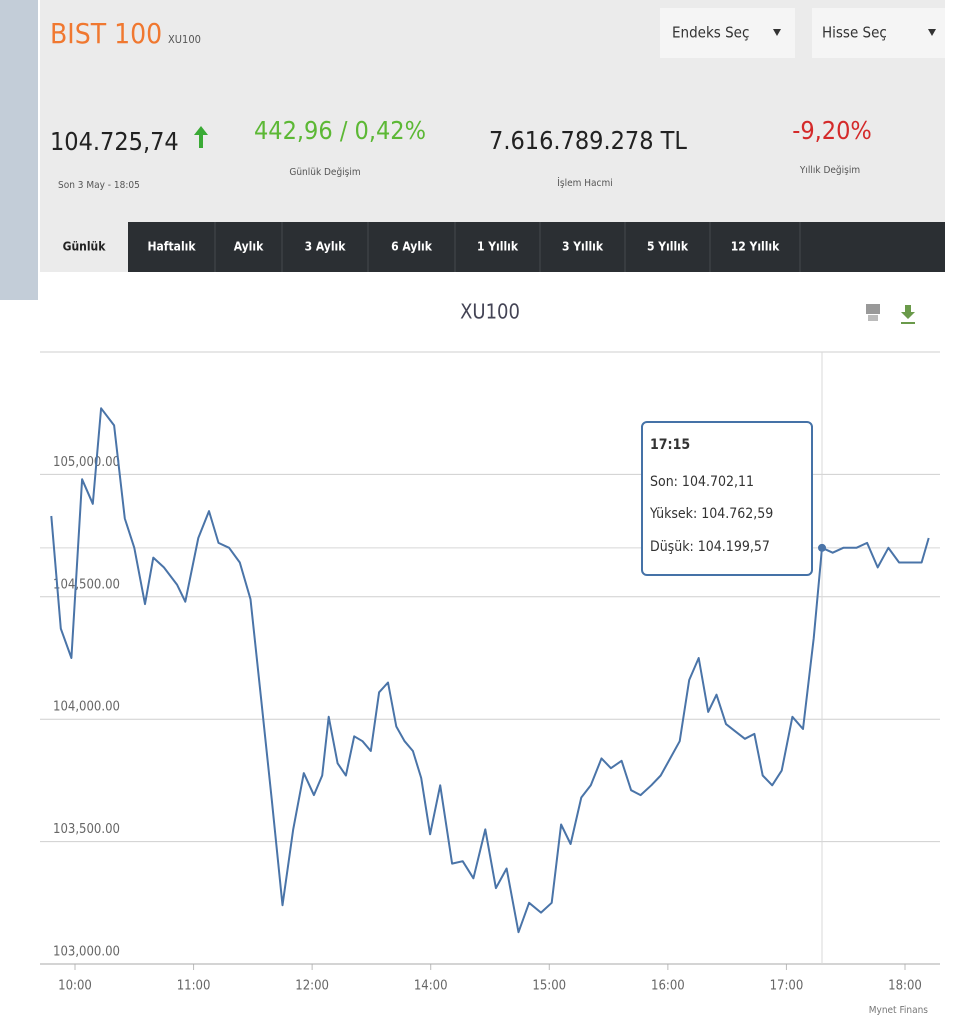 This screenshot has height=1022, width=973. I want to click on print-icon, so click(873, 309).